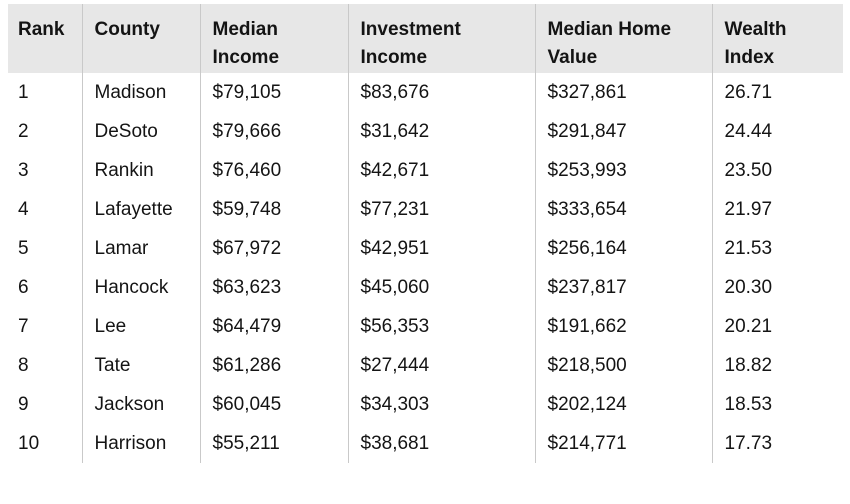 The width and height of the screenshot is (850, 504). What do you see at coordinates (273, 248) in the screenshot?
I see `cell-median_income: $67,972` at bounding box center [273, 248].